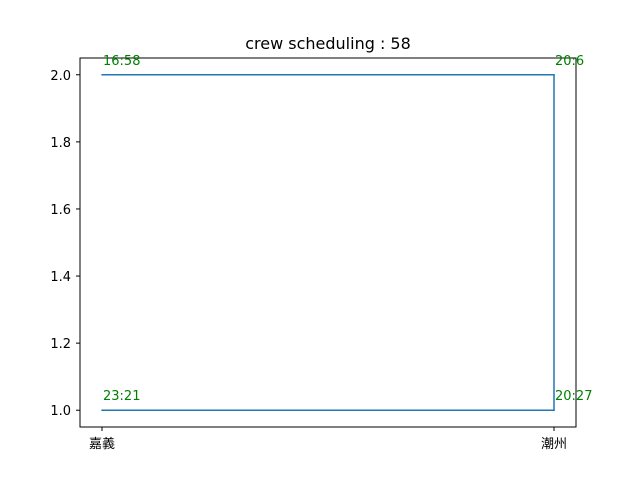 This screenshot has width=640, height=480. I want to click on chart-title: crew scheduling : 58, so click(328, 43).